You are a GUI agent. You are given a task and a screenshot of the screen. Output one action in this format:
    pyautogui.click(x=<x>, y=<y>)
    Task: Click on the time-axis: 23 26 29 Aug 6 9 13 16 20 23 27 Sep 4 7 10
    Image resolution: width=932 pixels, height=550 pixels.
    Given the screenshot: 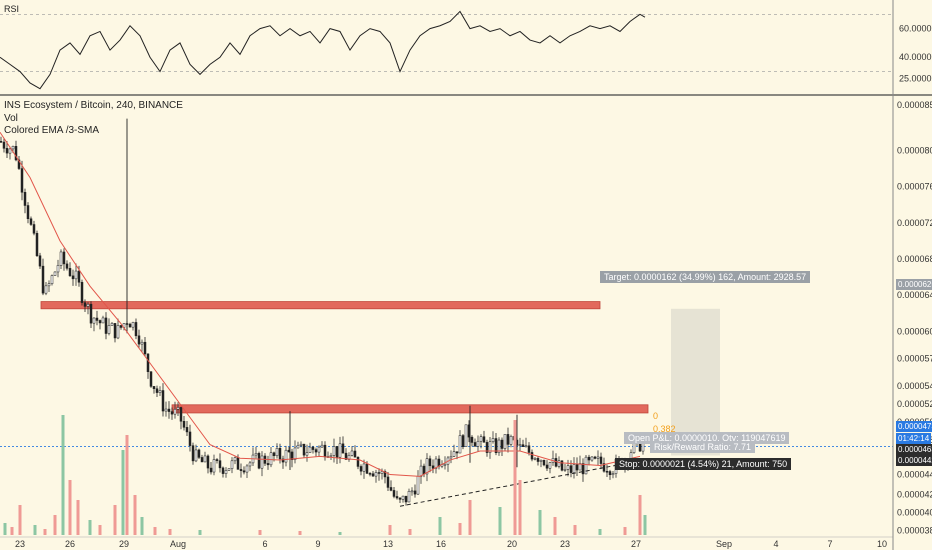 What is the action you would take?
    pyautogui.click(x=446, y=542)
    